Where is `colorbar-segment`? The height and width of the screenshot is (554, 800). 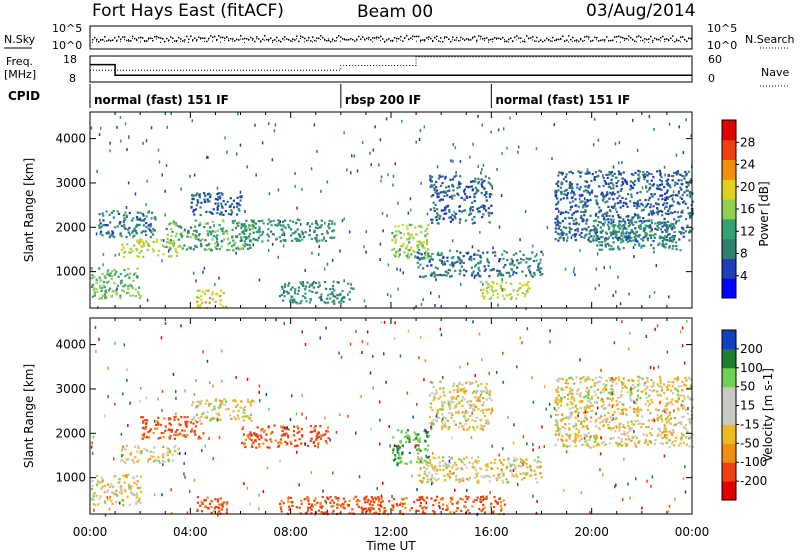 colorbar-segment is located at coordinates (729, 169).